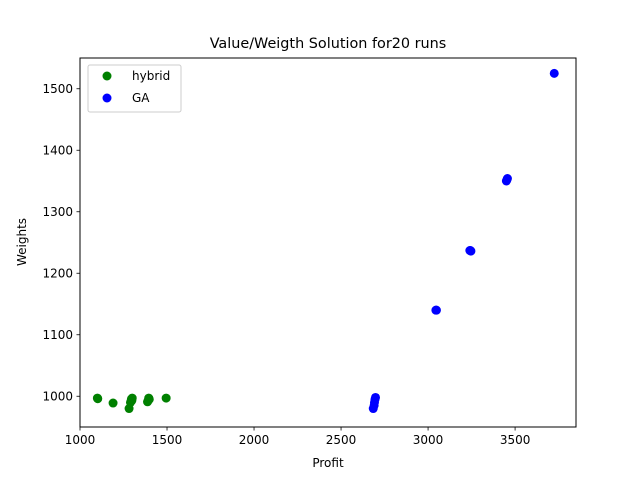 This screenshot has width=640, height=480. What do you see at coordinates (515, 440) in the screenshot?
I see `x-tick-label: 3500` at bounding box center [515, 440].